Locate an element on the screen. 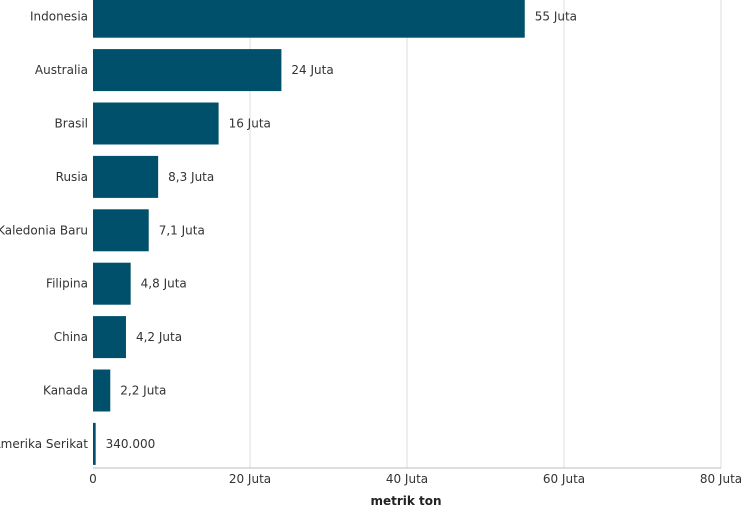  value-label: 8,3 Juta is located at coordinates (191, 177).